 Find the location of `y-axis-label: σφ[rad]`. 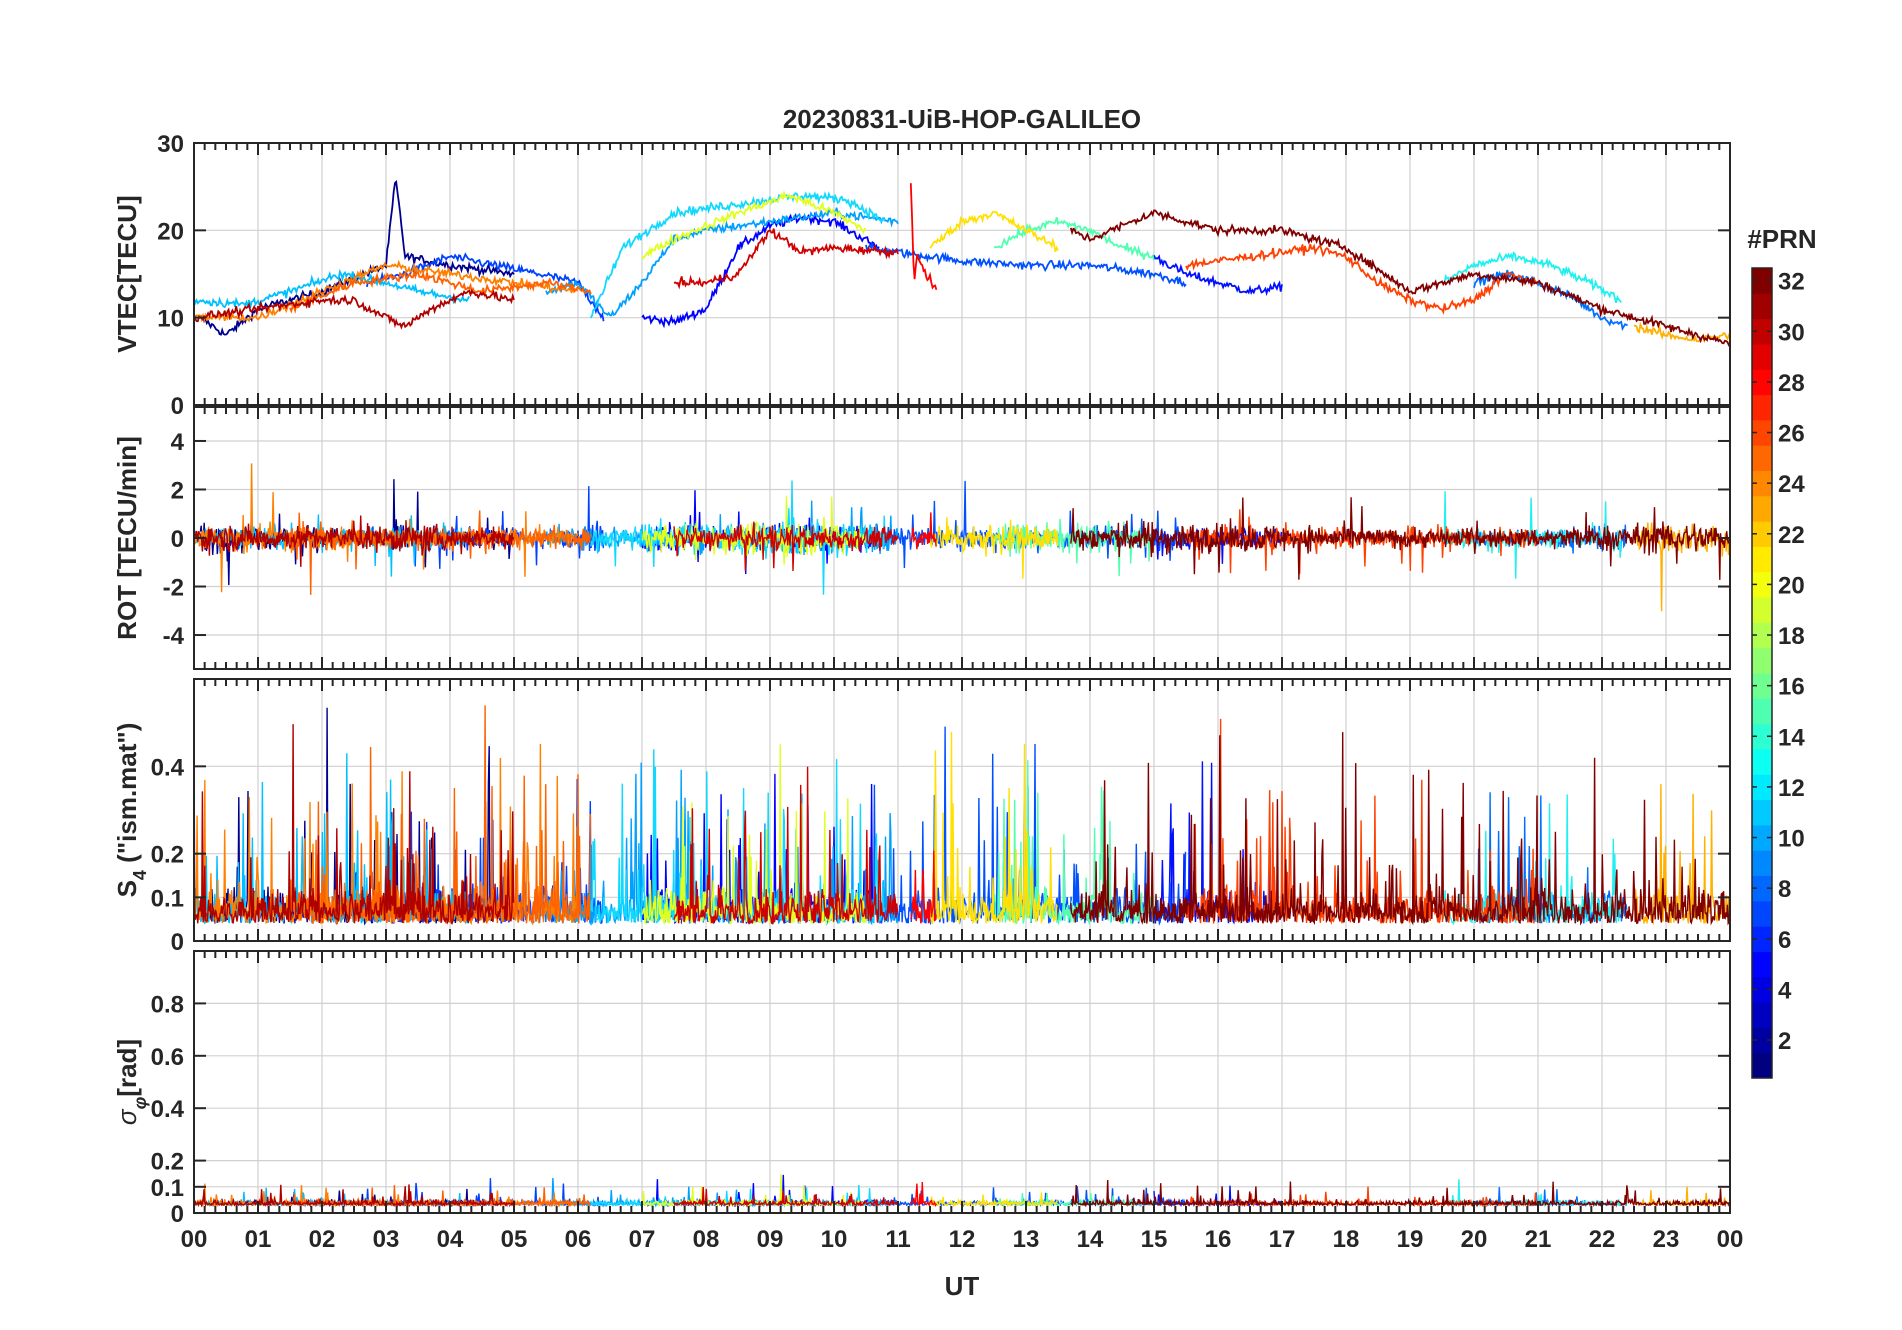

y-axis-label: σφ[rad] is located at coordinates (131, 1082).